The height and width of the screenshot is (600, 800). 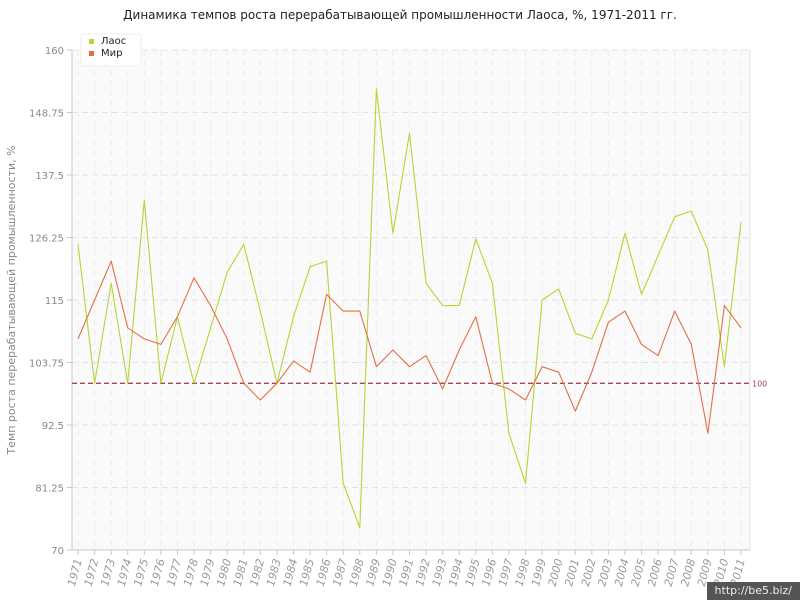 I want to click on legend-box, so click(x=111, y=50).